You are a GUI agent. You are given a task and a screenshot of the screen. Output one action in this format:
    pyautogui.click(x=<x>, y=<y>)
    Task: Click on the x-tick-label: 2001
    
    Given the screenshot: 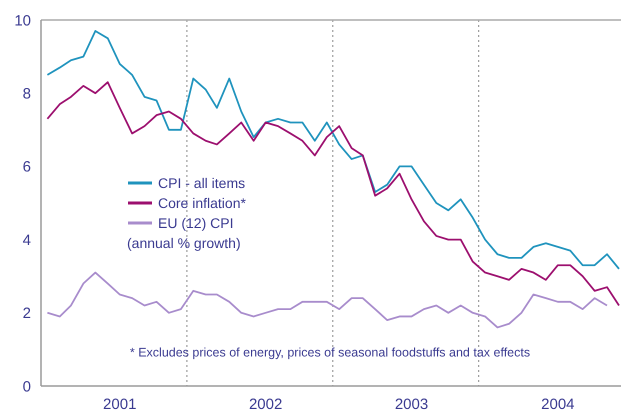 What is the action you would take?
    pyautogui.click(x=119, y=404)
    